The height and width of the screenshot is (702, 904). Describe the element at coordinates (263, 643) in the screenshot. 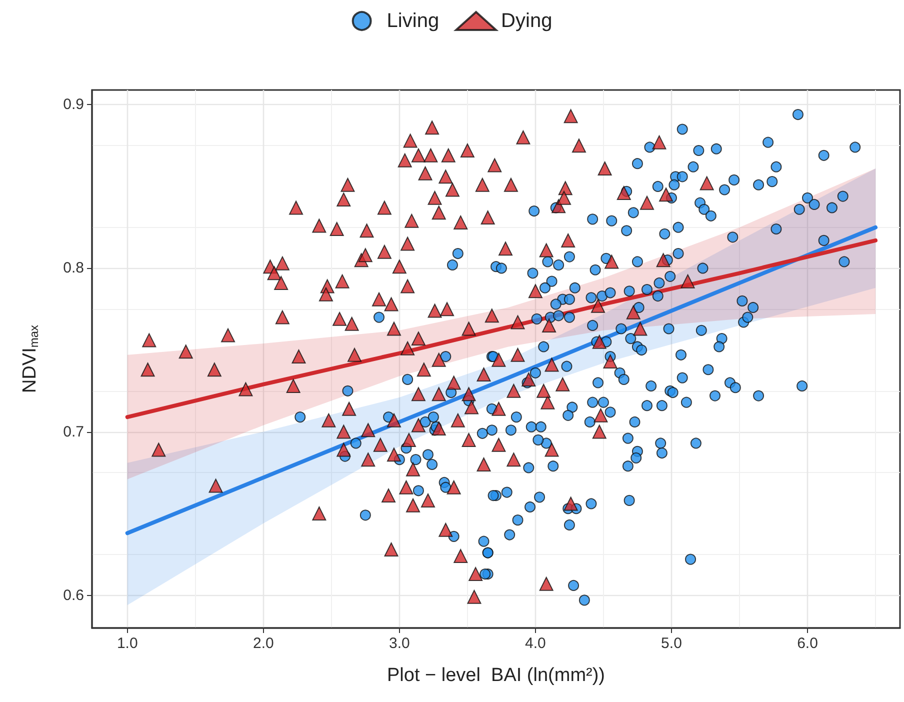

I see `x-tick-label: 2.0` at that location.